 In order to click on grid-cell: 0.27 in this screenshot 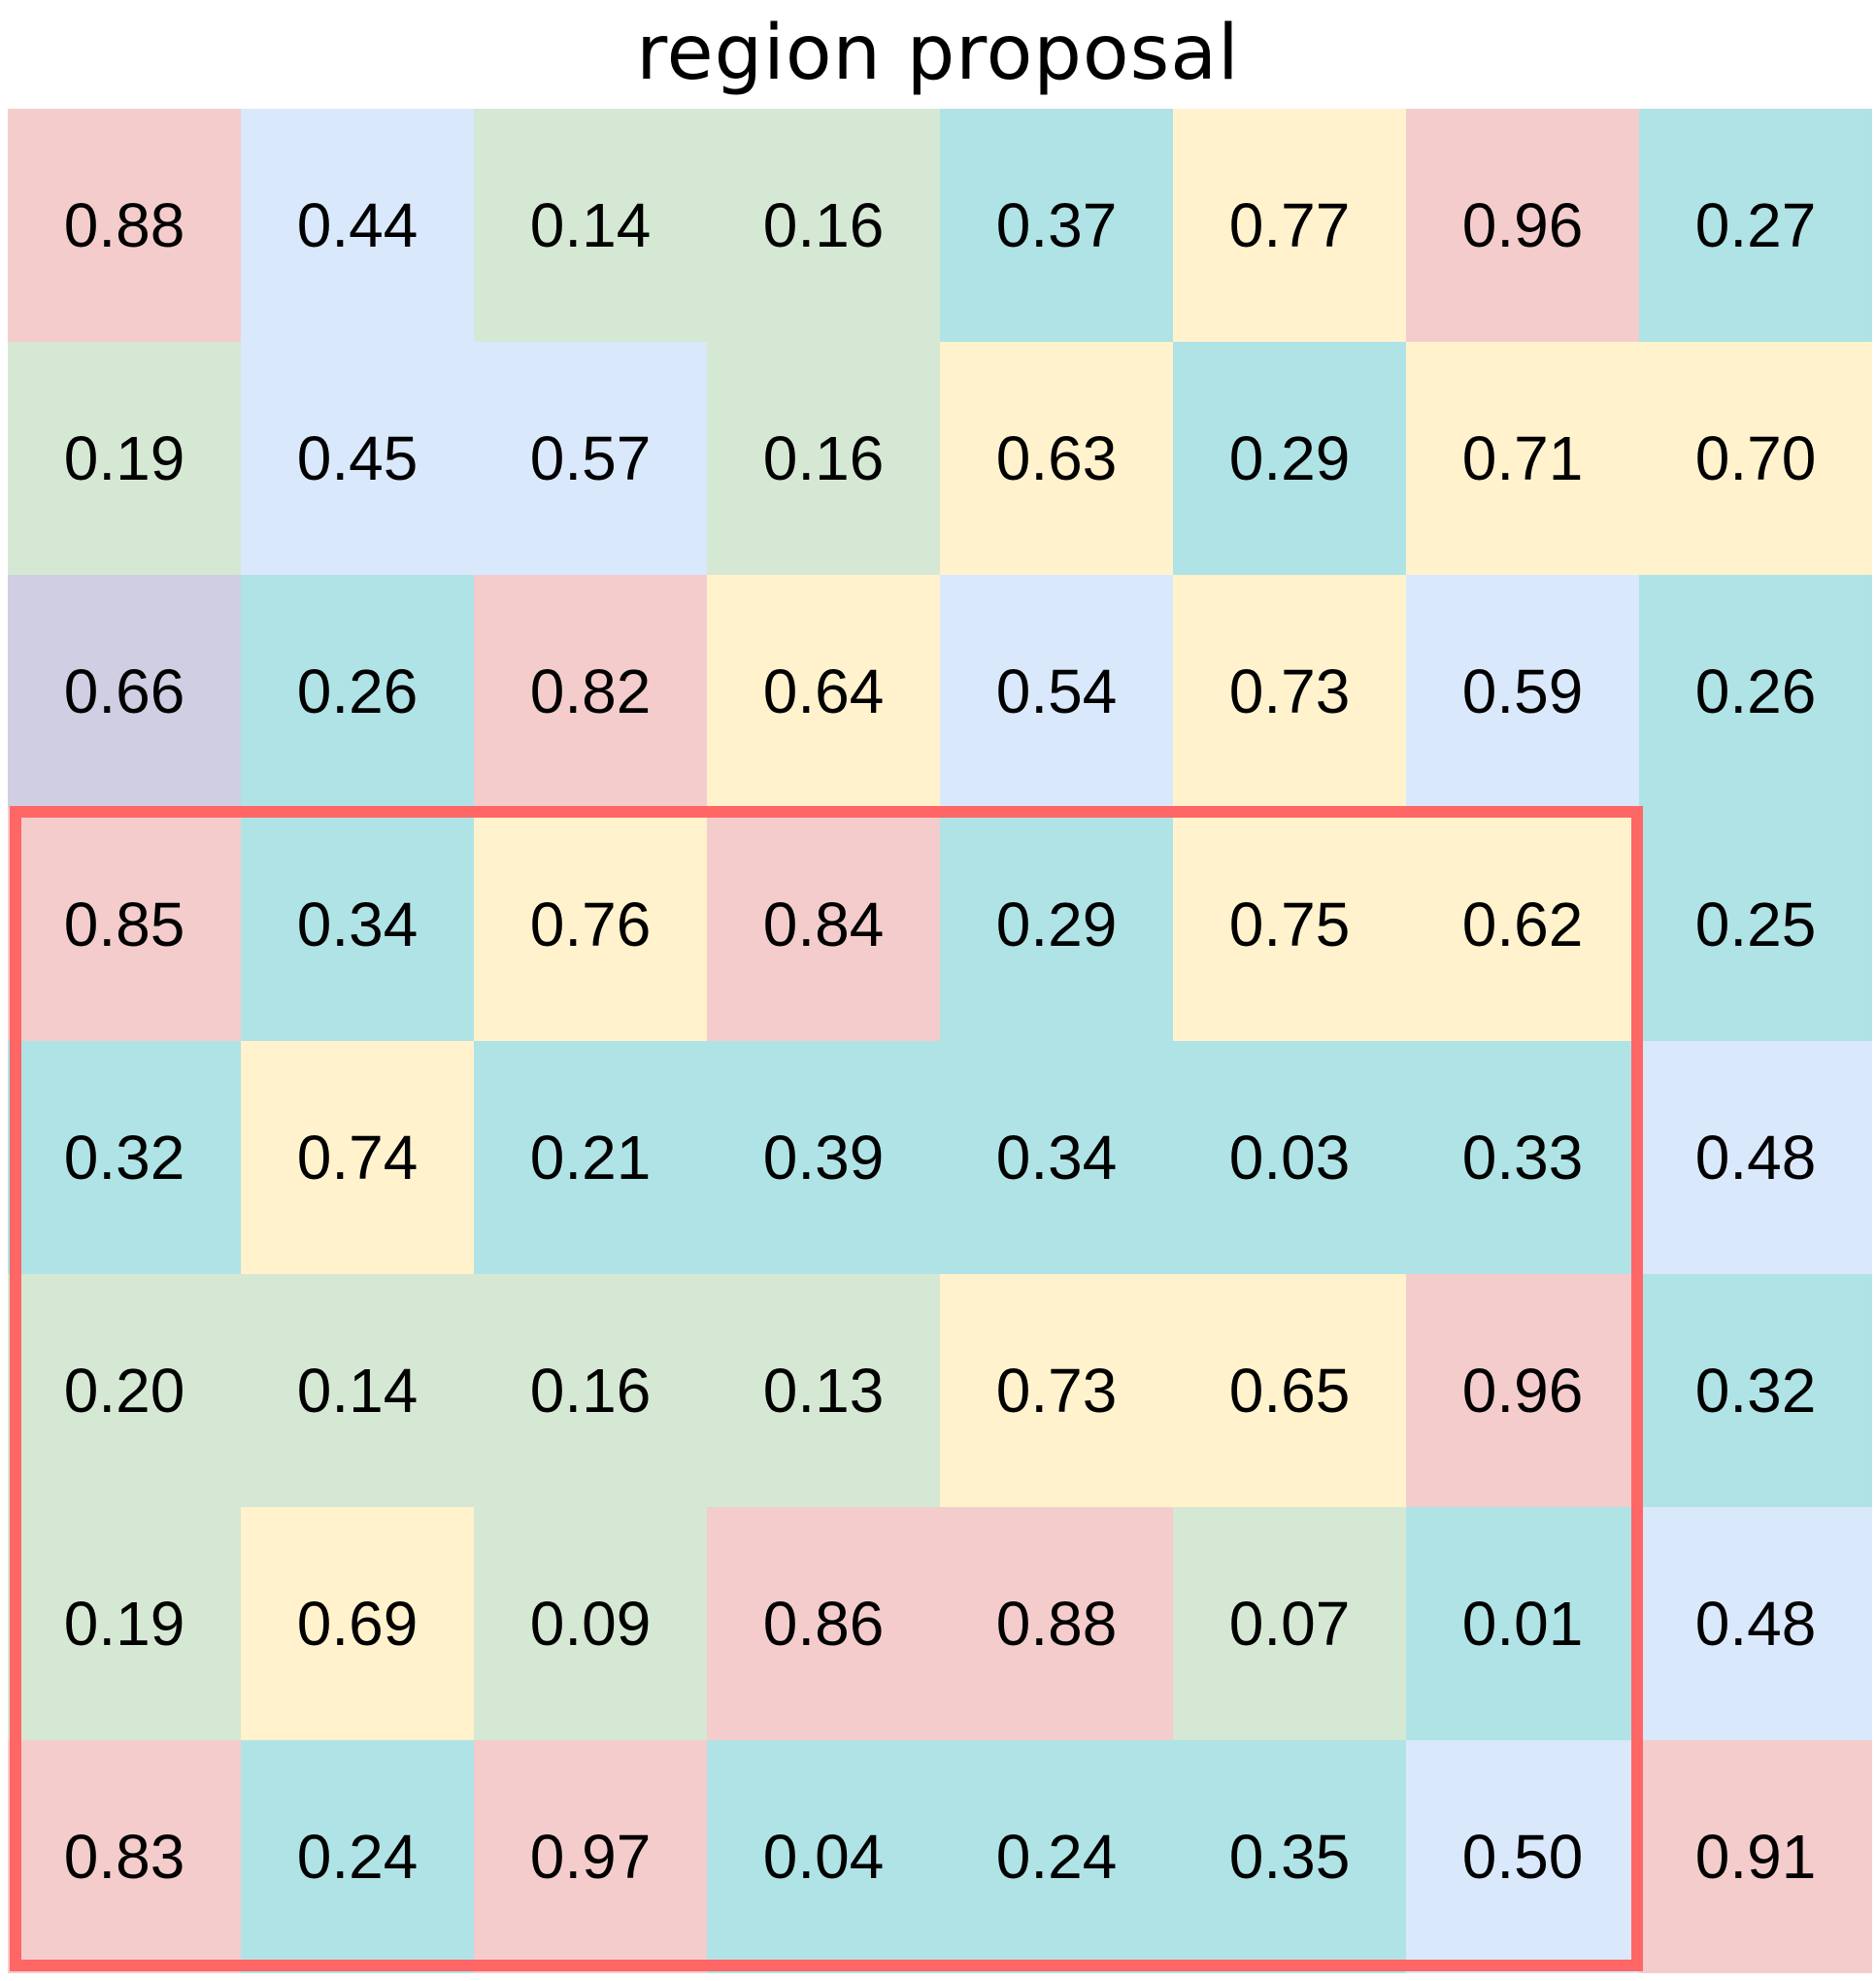, I will do `click(1755, 225)`.